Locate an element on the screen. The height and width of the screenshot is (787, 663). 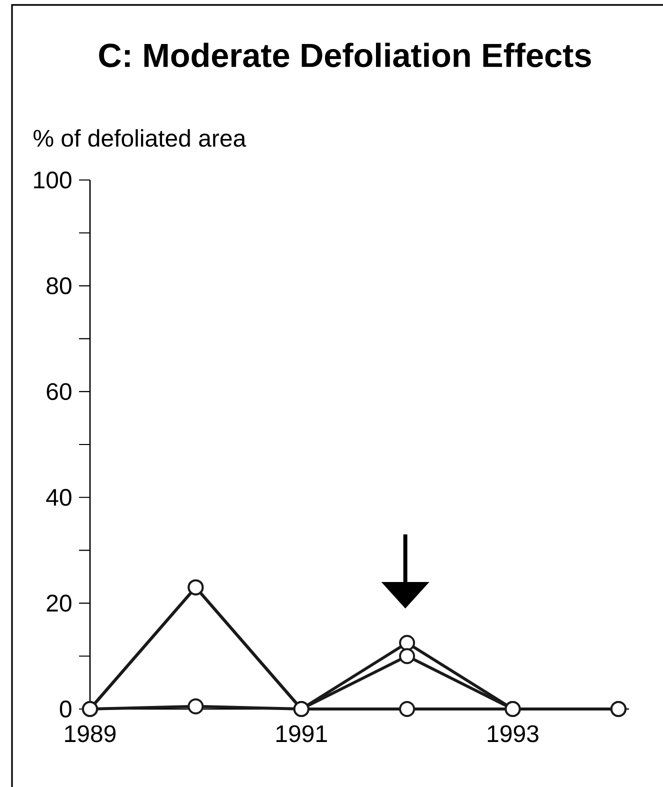
y-axis-title: % of defoliated area is located at coordinates (140, 138).